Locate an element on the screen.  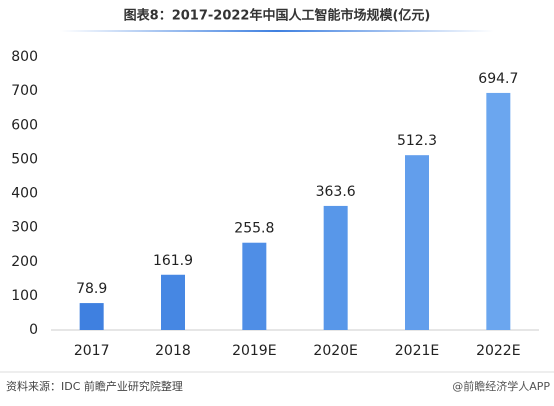
y-tick-label: 500 is located at coordinates (24, 159).